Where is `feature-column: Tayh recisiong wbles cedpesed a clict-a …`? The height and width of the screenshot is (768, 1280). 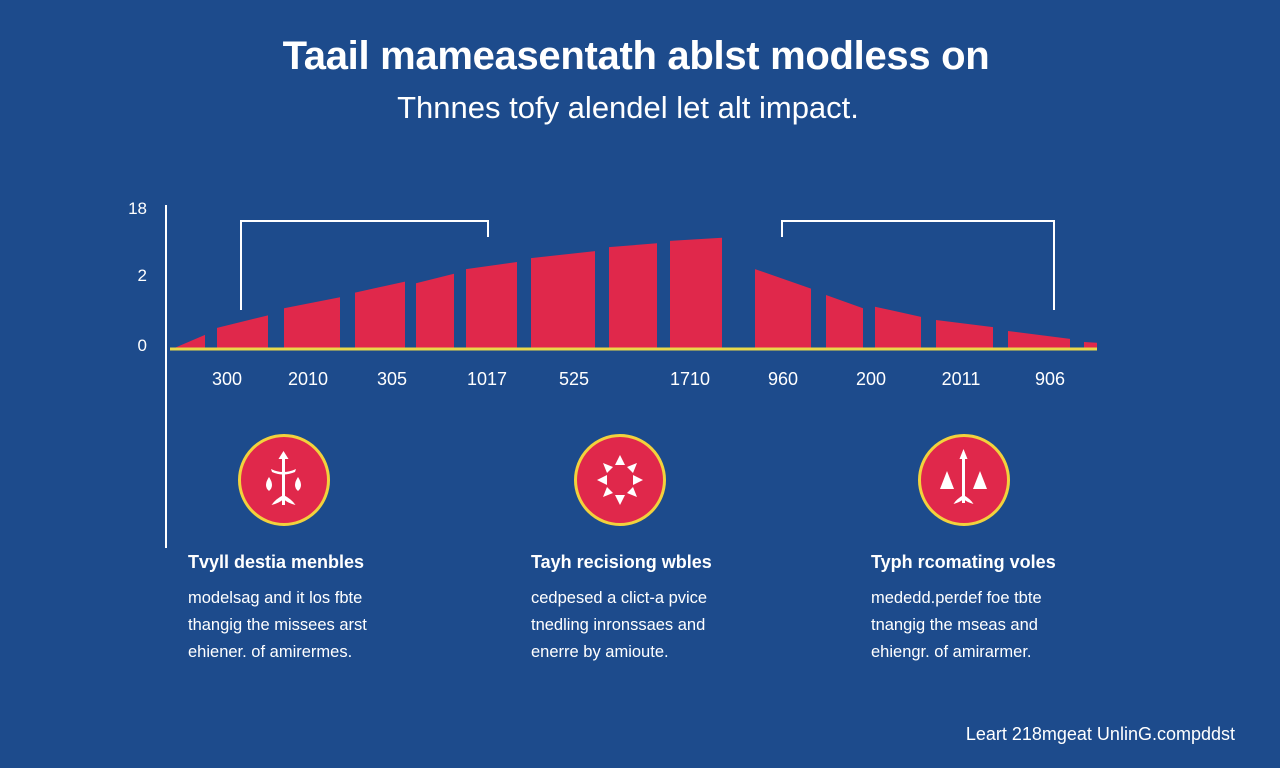 feature-column: Tayh recisiong wbles cedpesed a clict-a … is located at coordinates (681, 609).